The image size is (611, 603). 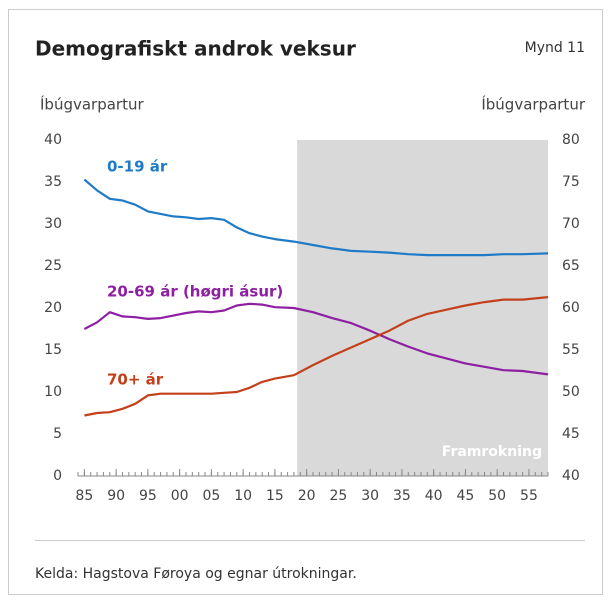 I want to click on y2-tick-label: 45, so click(x=571, y=434).